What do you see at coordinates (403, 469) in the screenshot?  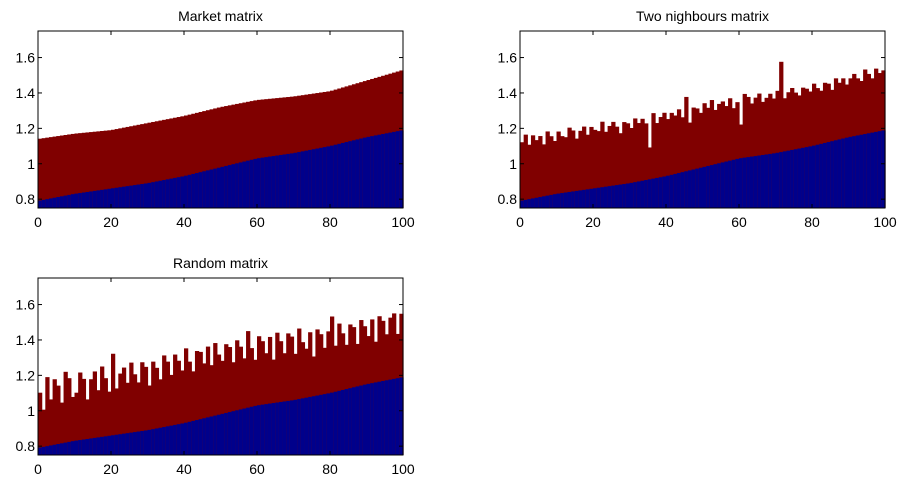 I see `x-tick-label: 100` at bounding box center [403, 469].